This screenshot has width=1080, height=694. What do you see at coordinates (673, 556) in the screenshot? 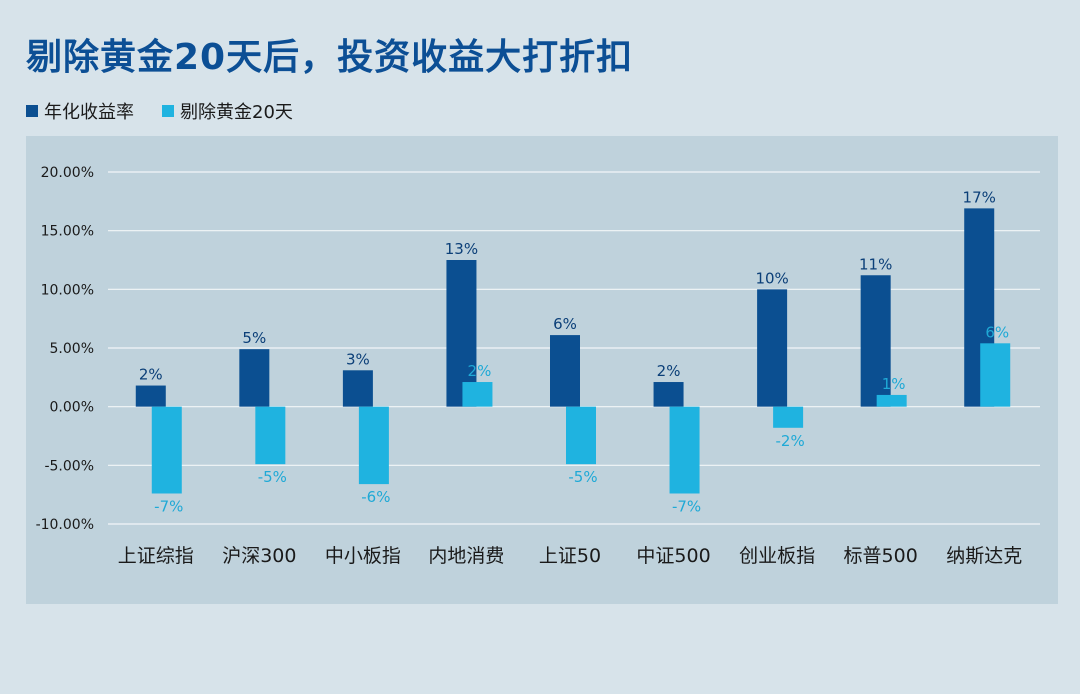
I see `x-tick-label: 中证500` at bounding box center [673, 556].